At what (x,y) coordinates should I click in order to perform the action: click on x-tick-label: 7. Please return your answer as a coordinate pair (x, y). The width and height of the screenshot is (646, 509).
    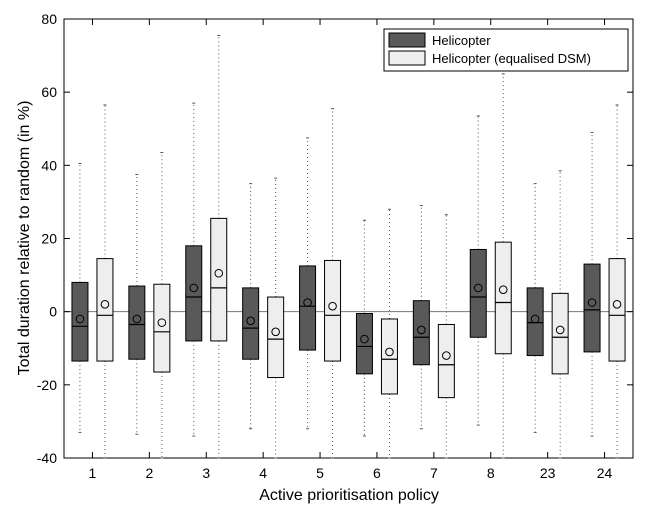
    Looking at the image, I should click on (434, 473).